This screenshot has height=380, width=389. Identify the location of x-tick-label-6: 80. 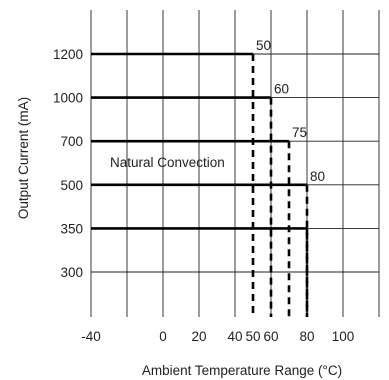
(306, 336).